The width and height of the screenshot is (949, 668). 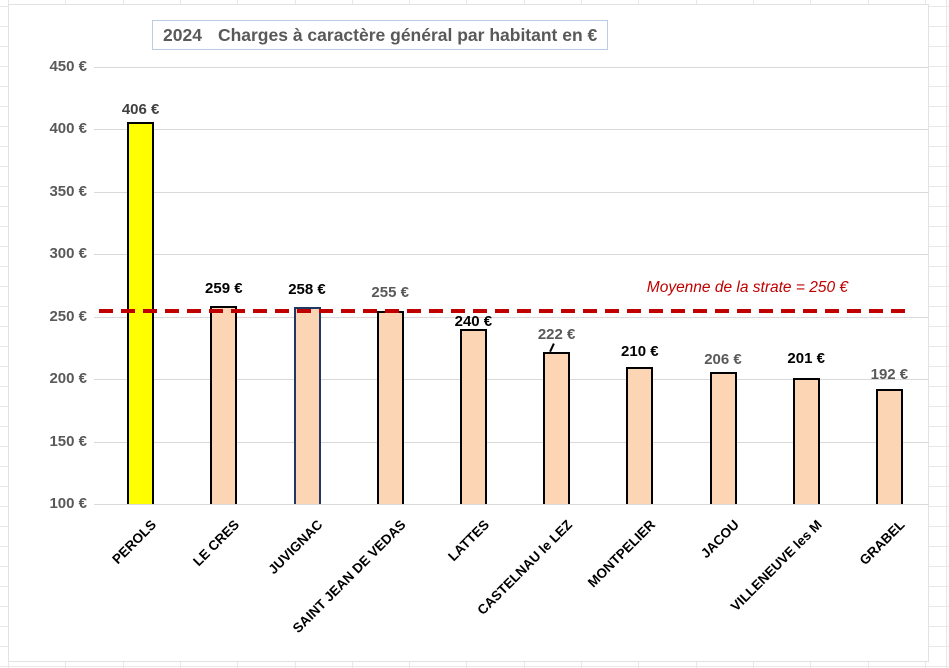 I want to click on spreadsheet-column-line, so click(x=946, y=334).